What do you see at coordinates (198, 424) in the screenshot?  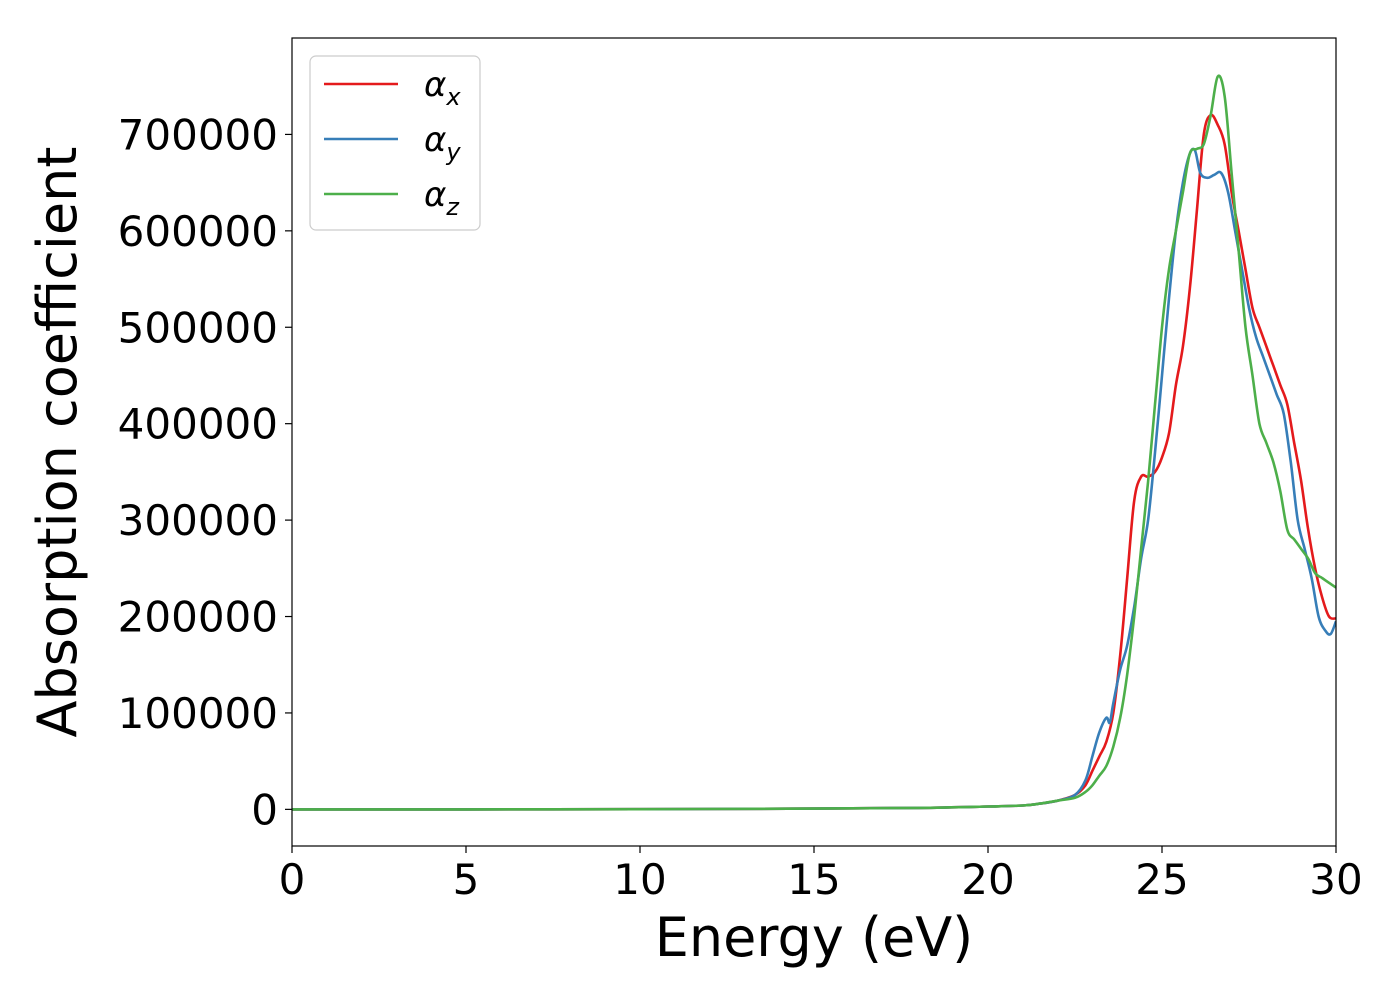 I see `y-tick-label: 400000` at bounding box center [198, 424].